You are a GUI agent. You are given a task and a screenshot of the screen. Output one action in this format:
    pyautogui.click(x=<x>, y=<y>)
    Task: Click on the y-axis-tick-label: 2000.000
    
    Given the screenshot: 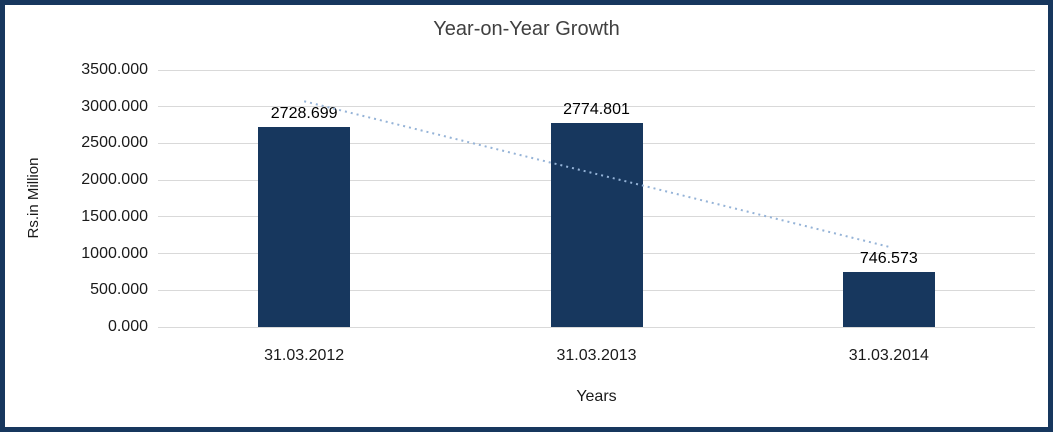 What is the action you would take?
    pyautogui.click(x=114, y=180)
    